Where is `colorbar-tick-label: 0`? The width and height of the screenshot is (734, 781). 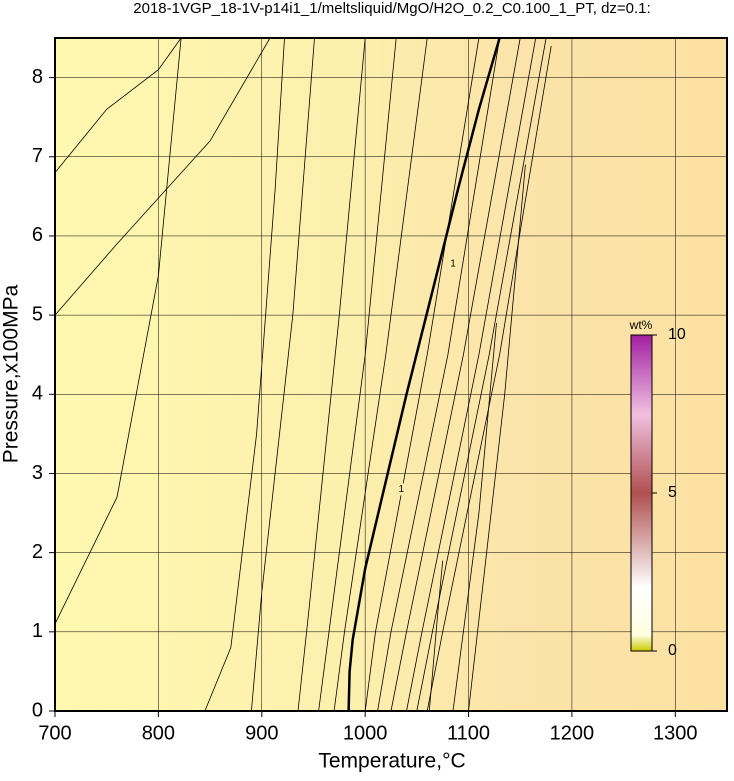 colorbar-tick-label: 0 is located at coordinates (672, 650).